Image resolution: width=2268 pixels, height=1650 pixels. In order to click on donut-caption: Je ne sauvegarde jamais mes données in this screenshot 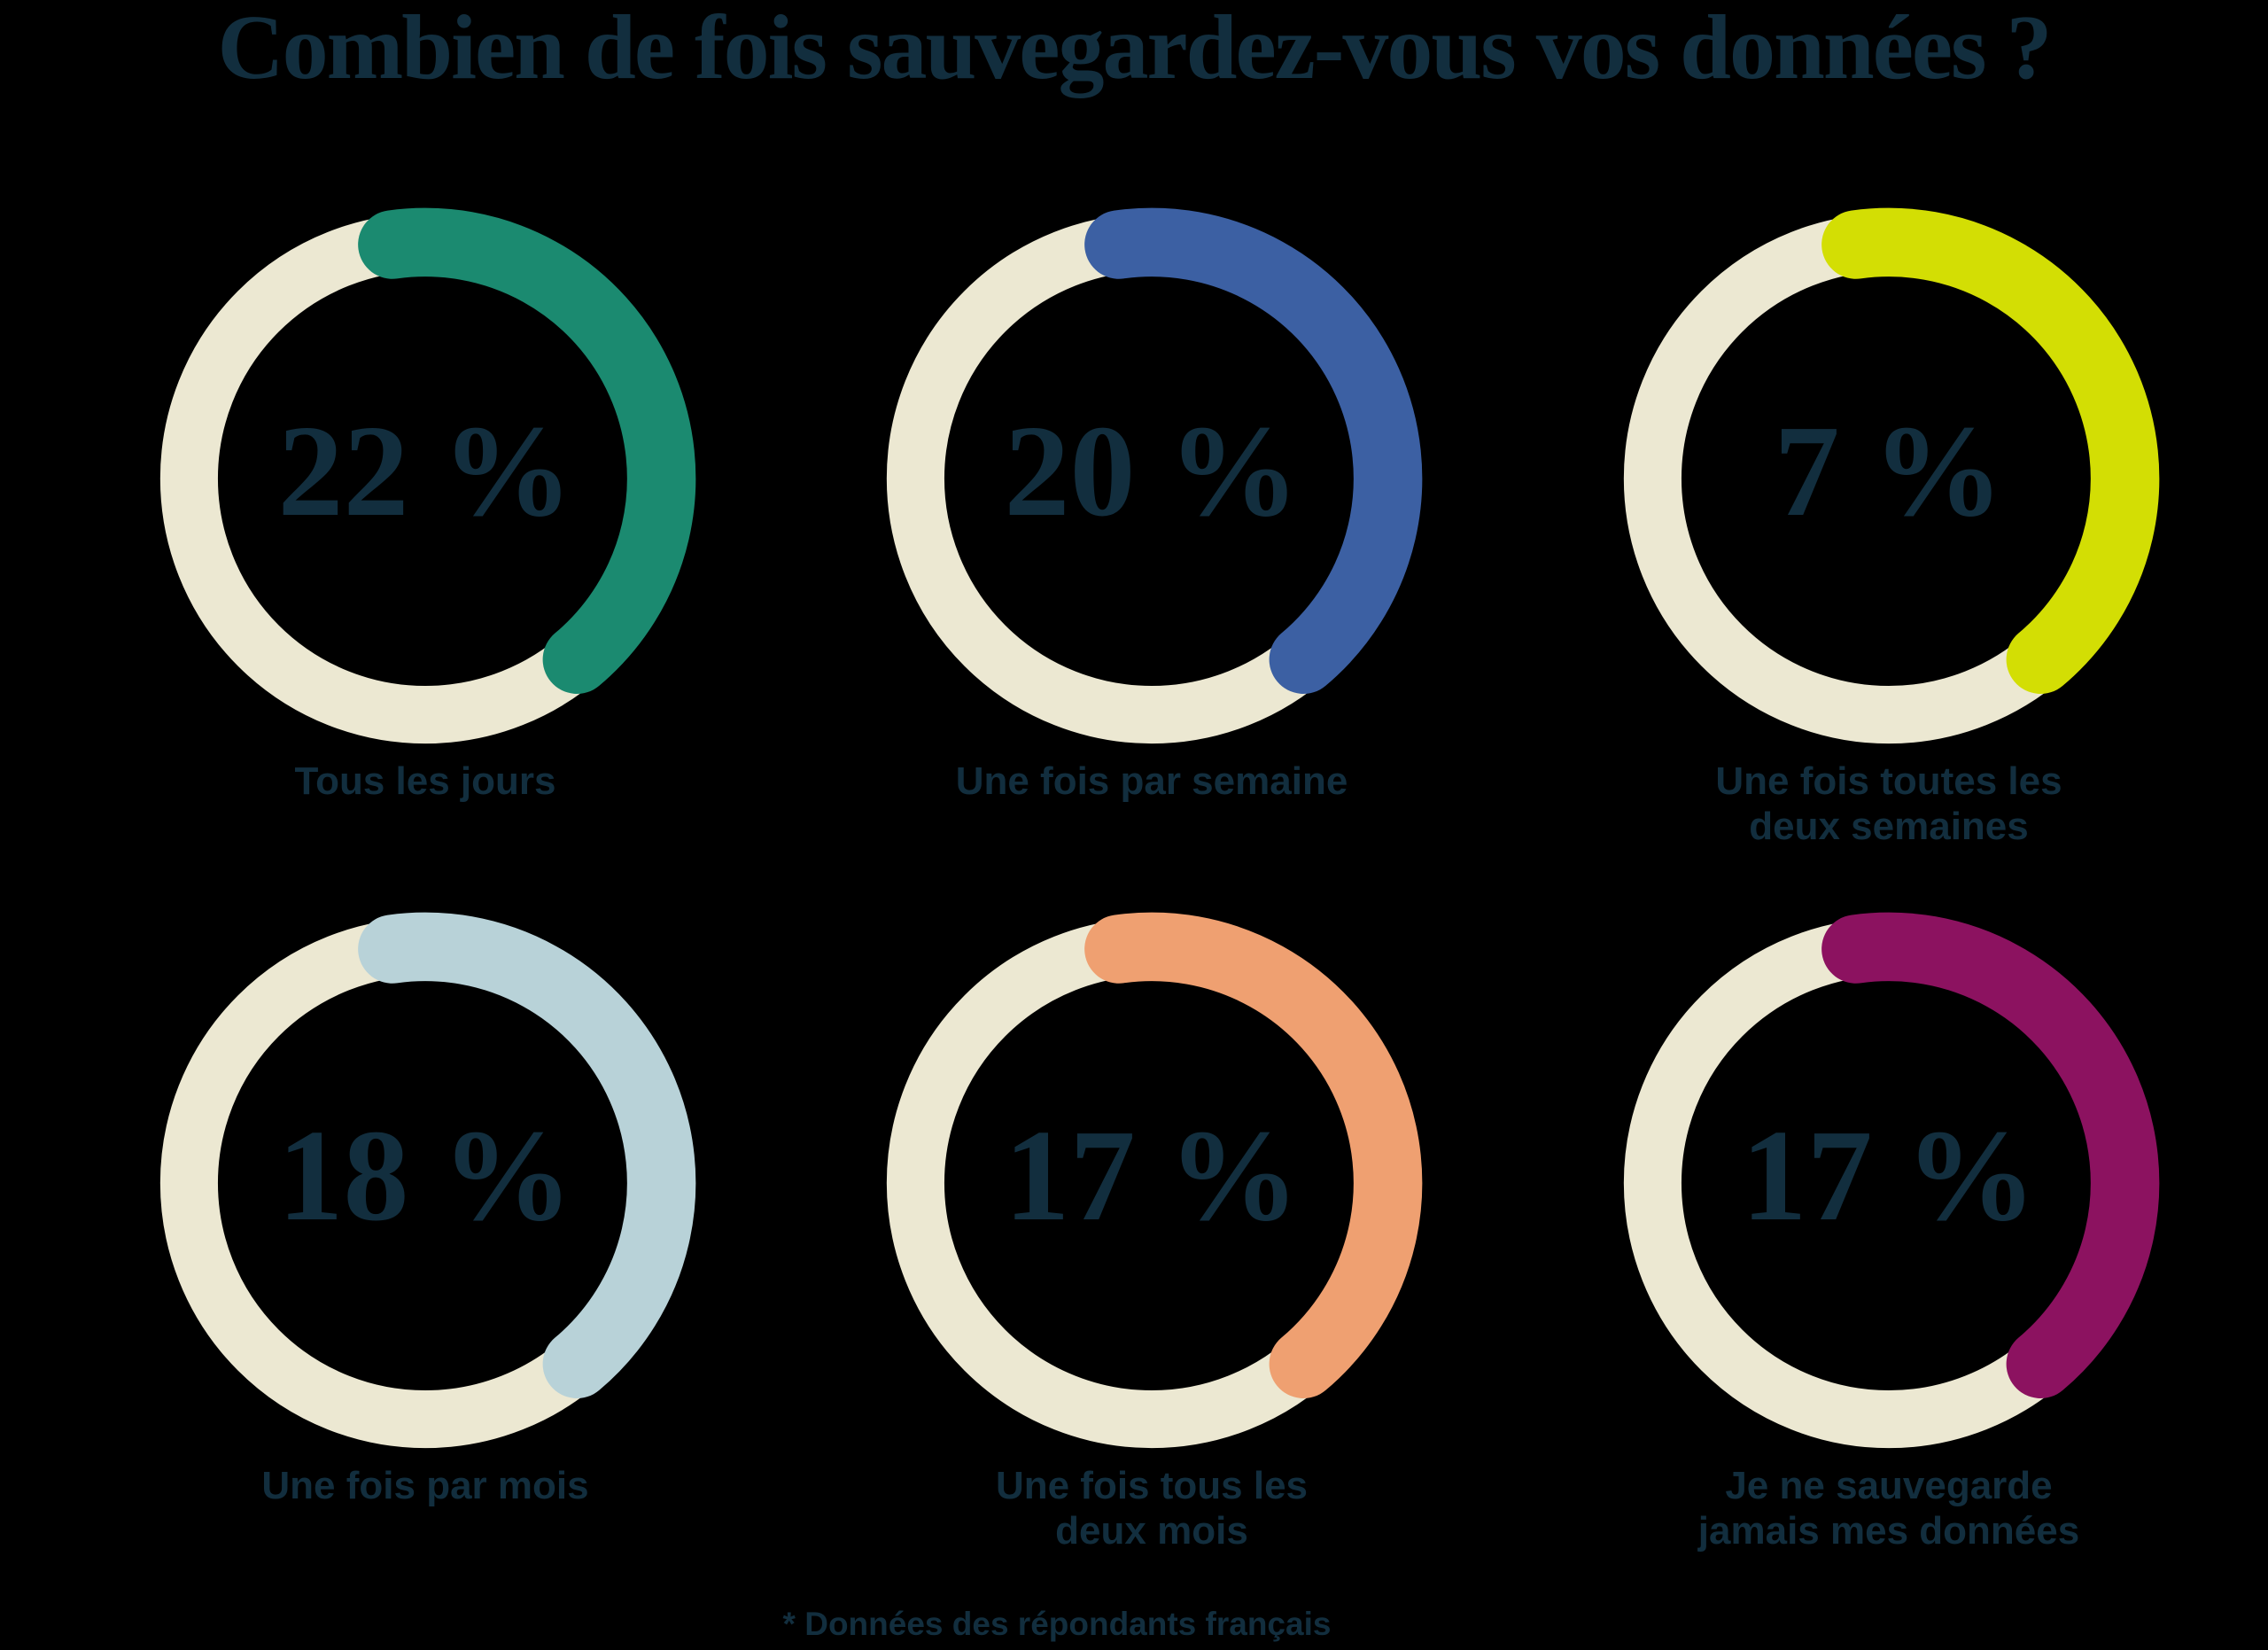, I will do `click(1888, 1508)`.